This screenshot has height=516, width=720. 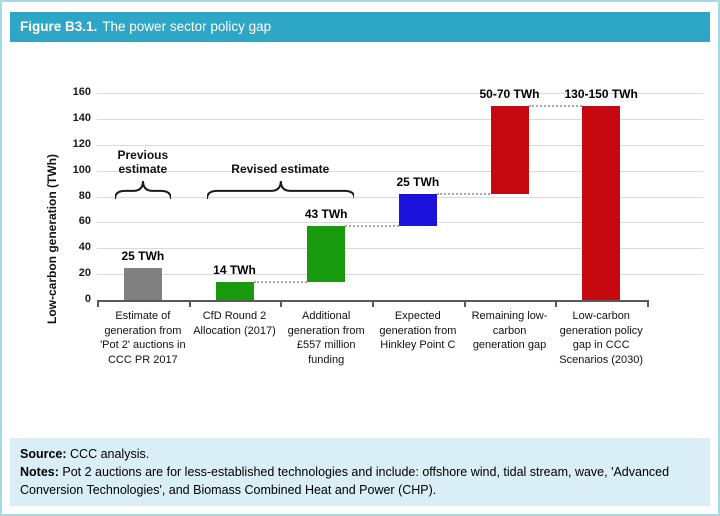 I want to click on y-tick-label-140: 140, so click(x=81, y=117).